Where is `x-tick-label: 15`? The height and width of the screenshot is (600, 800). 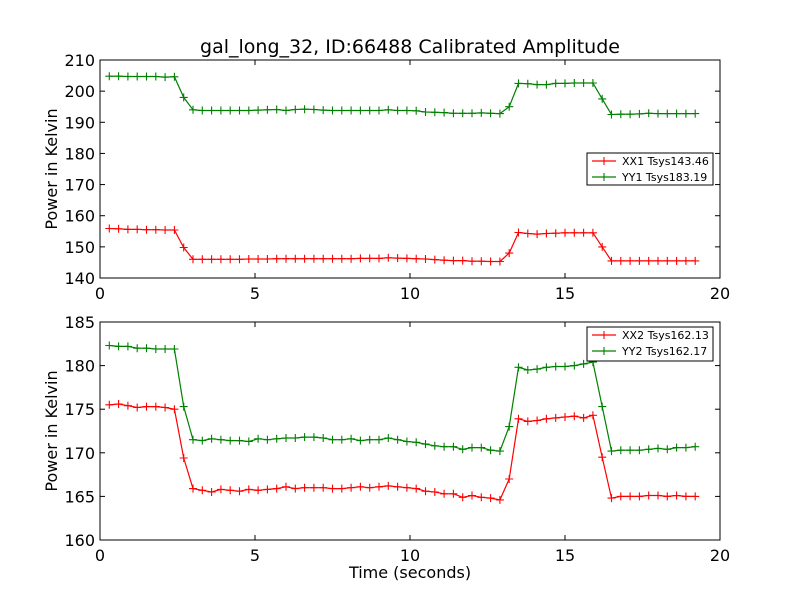 x-tick-label: 15 is located at coordinates (565, 555).